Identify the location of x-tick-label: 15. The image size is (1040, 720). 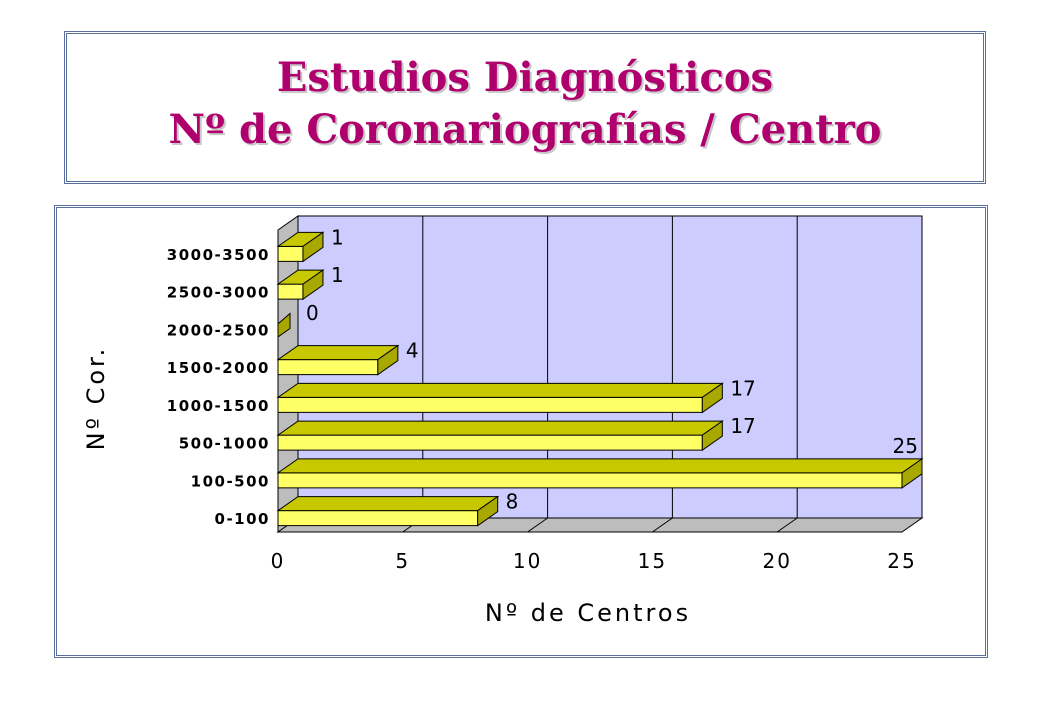
(652, 561).